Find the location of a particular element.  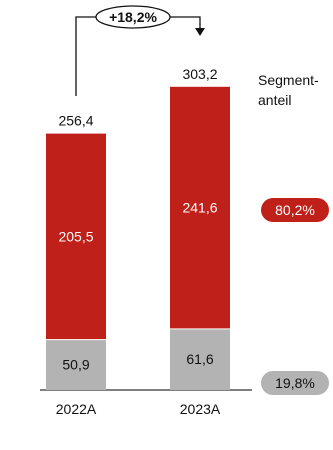

bar-value-label-2022A-1: 205,5 is located at coordinates (75, 236).